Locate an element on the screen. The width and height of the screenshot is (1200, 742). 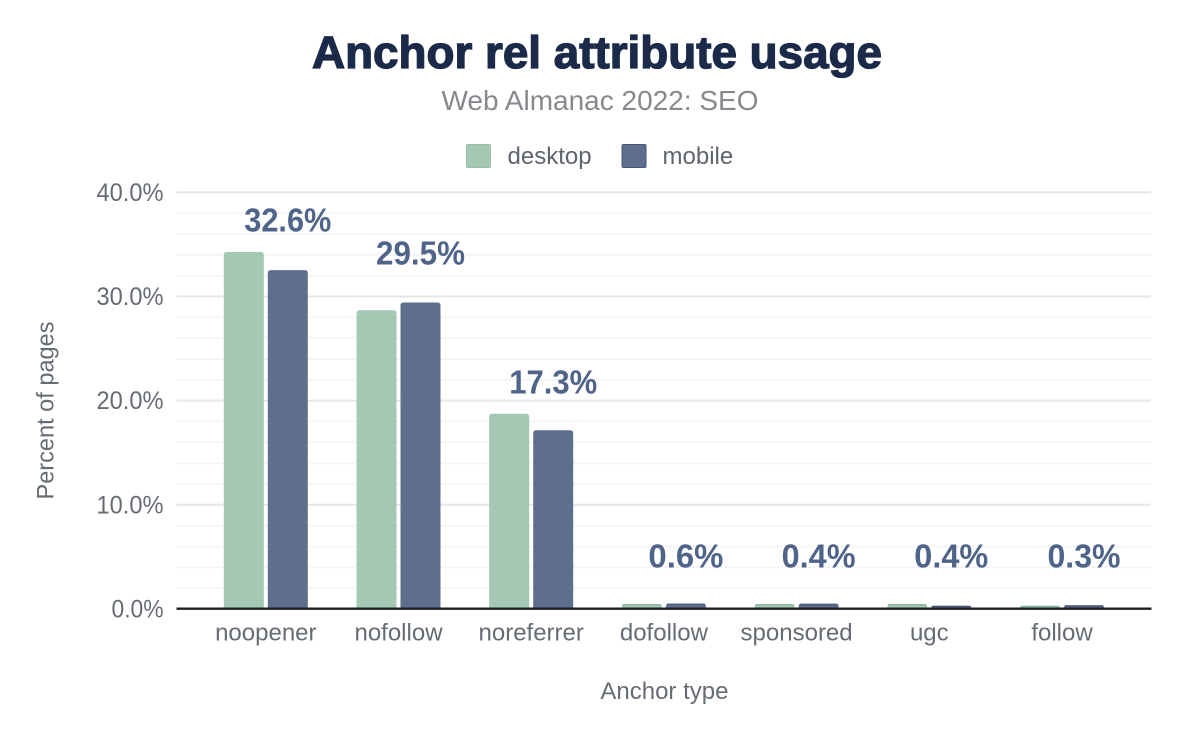
svg-text: 32.6% is located at coordinates (287, 220).